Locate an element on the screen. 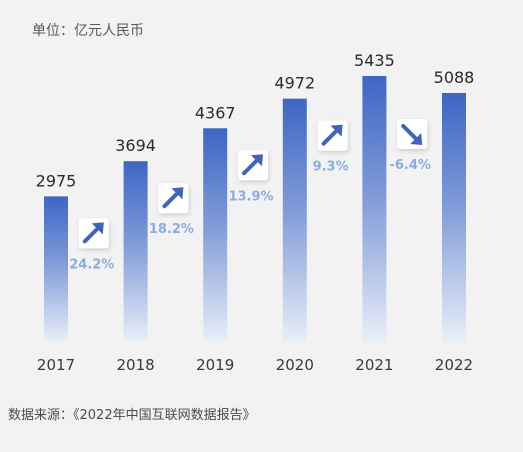 This screenshot has width=523, height=452. source-label: 数据来源：《2022年中国互联网数据报告》 is located at coordinates (132, 415).